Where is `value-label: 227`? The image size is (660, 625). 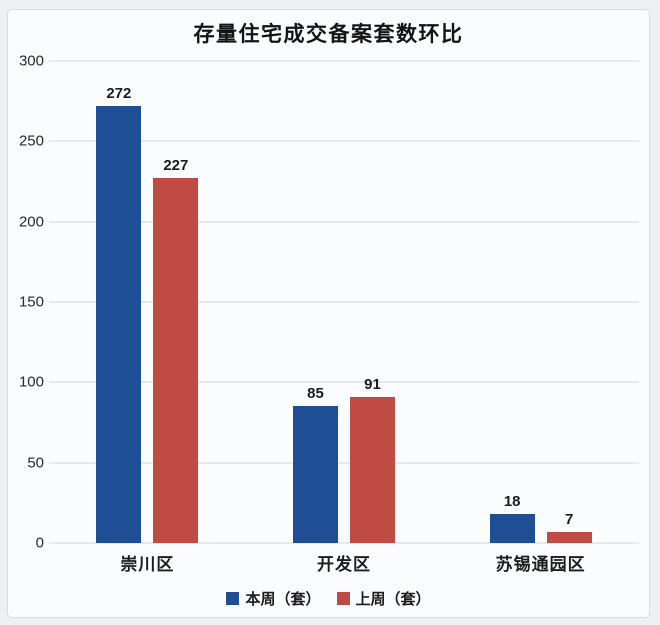 value-label: 227 is located at coordinates (176, 166).